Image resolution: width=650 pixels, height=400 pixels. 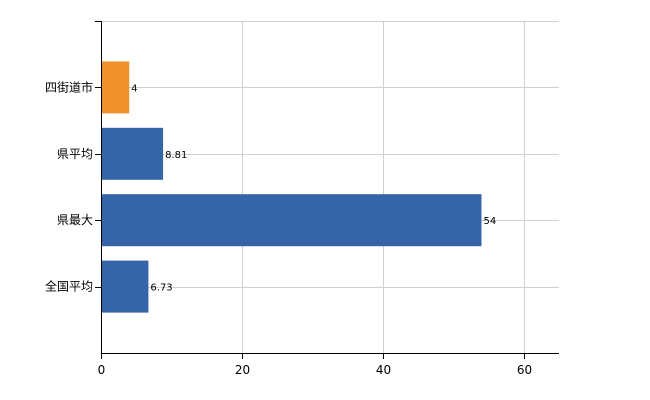 What do you see at coordinates (176, 155) in the screenshot?
I see `data-label: 8.81` at bounding box center [176, 155].